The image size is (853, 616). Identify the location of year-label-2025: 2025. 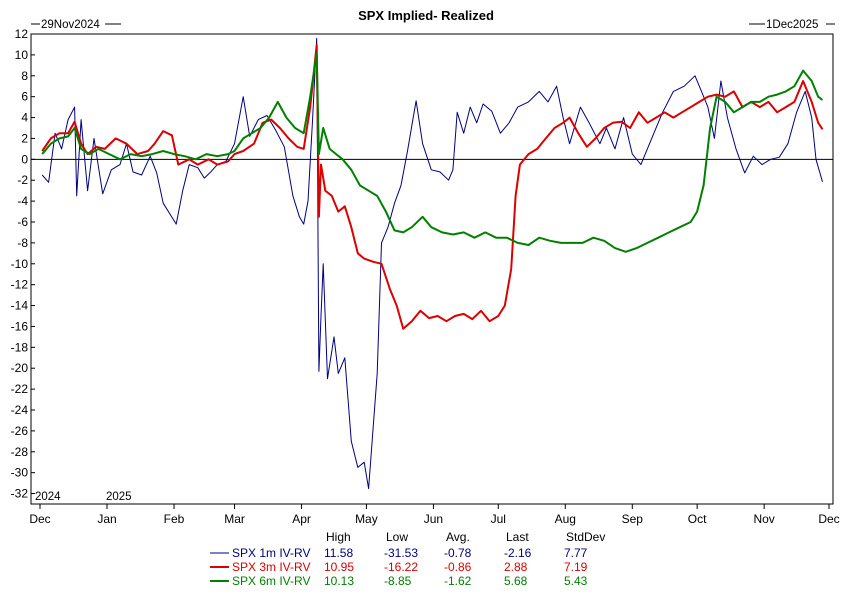
(119, 497).